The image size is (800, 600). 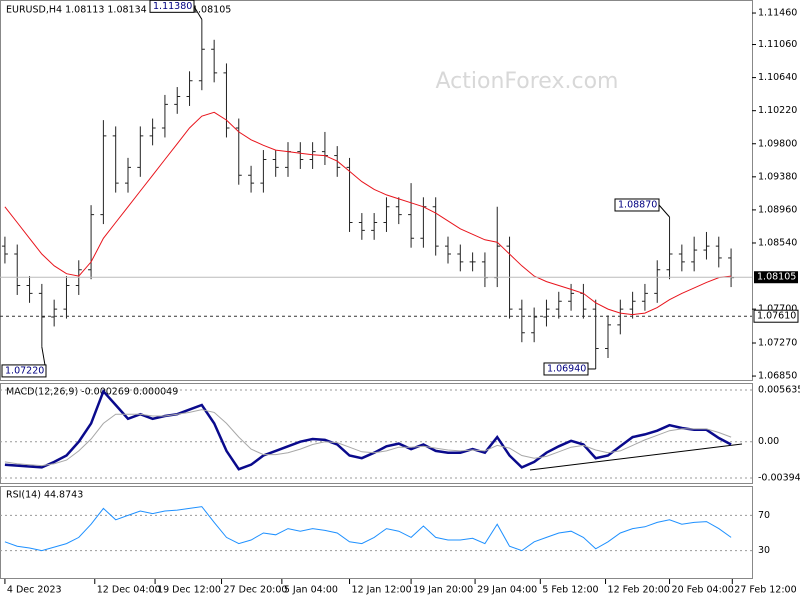 I want to click on last-price-box, so click(x=776, y=277).